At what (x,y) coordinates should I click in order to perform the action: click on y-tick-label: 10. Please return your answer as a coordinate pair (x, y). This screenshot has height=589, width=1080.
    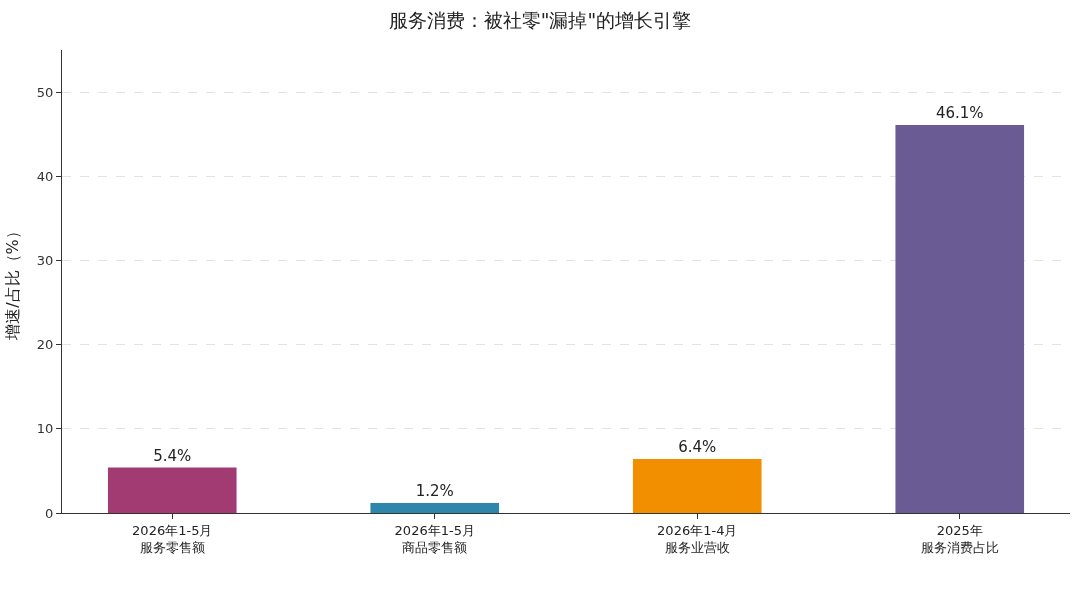
    Looking at the image, I should click on (45, 429).